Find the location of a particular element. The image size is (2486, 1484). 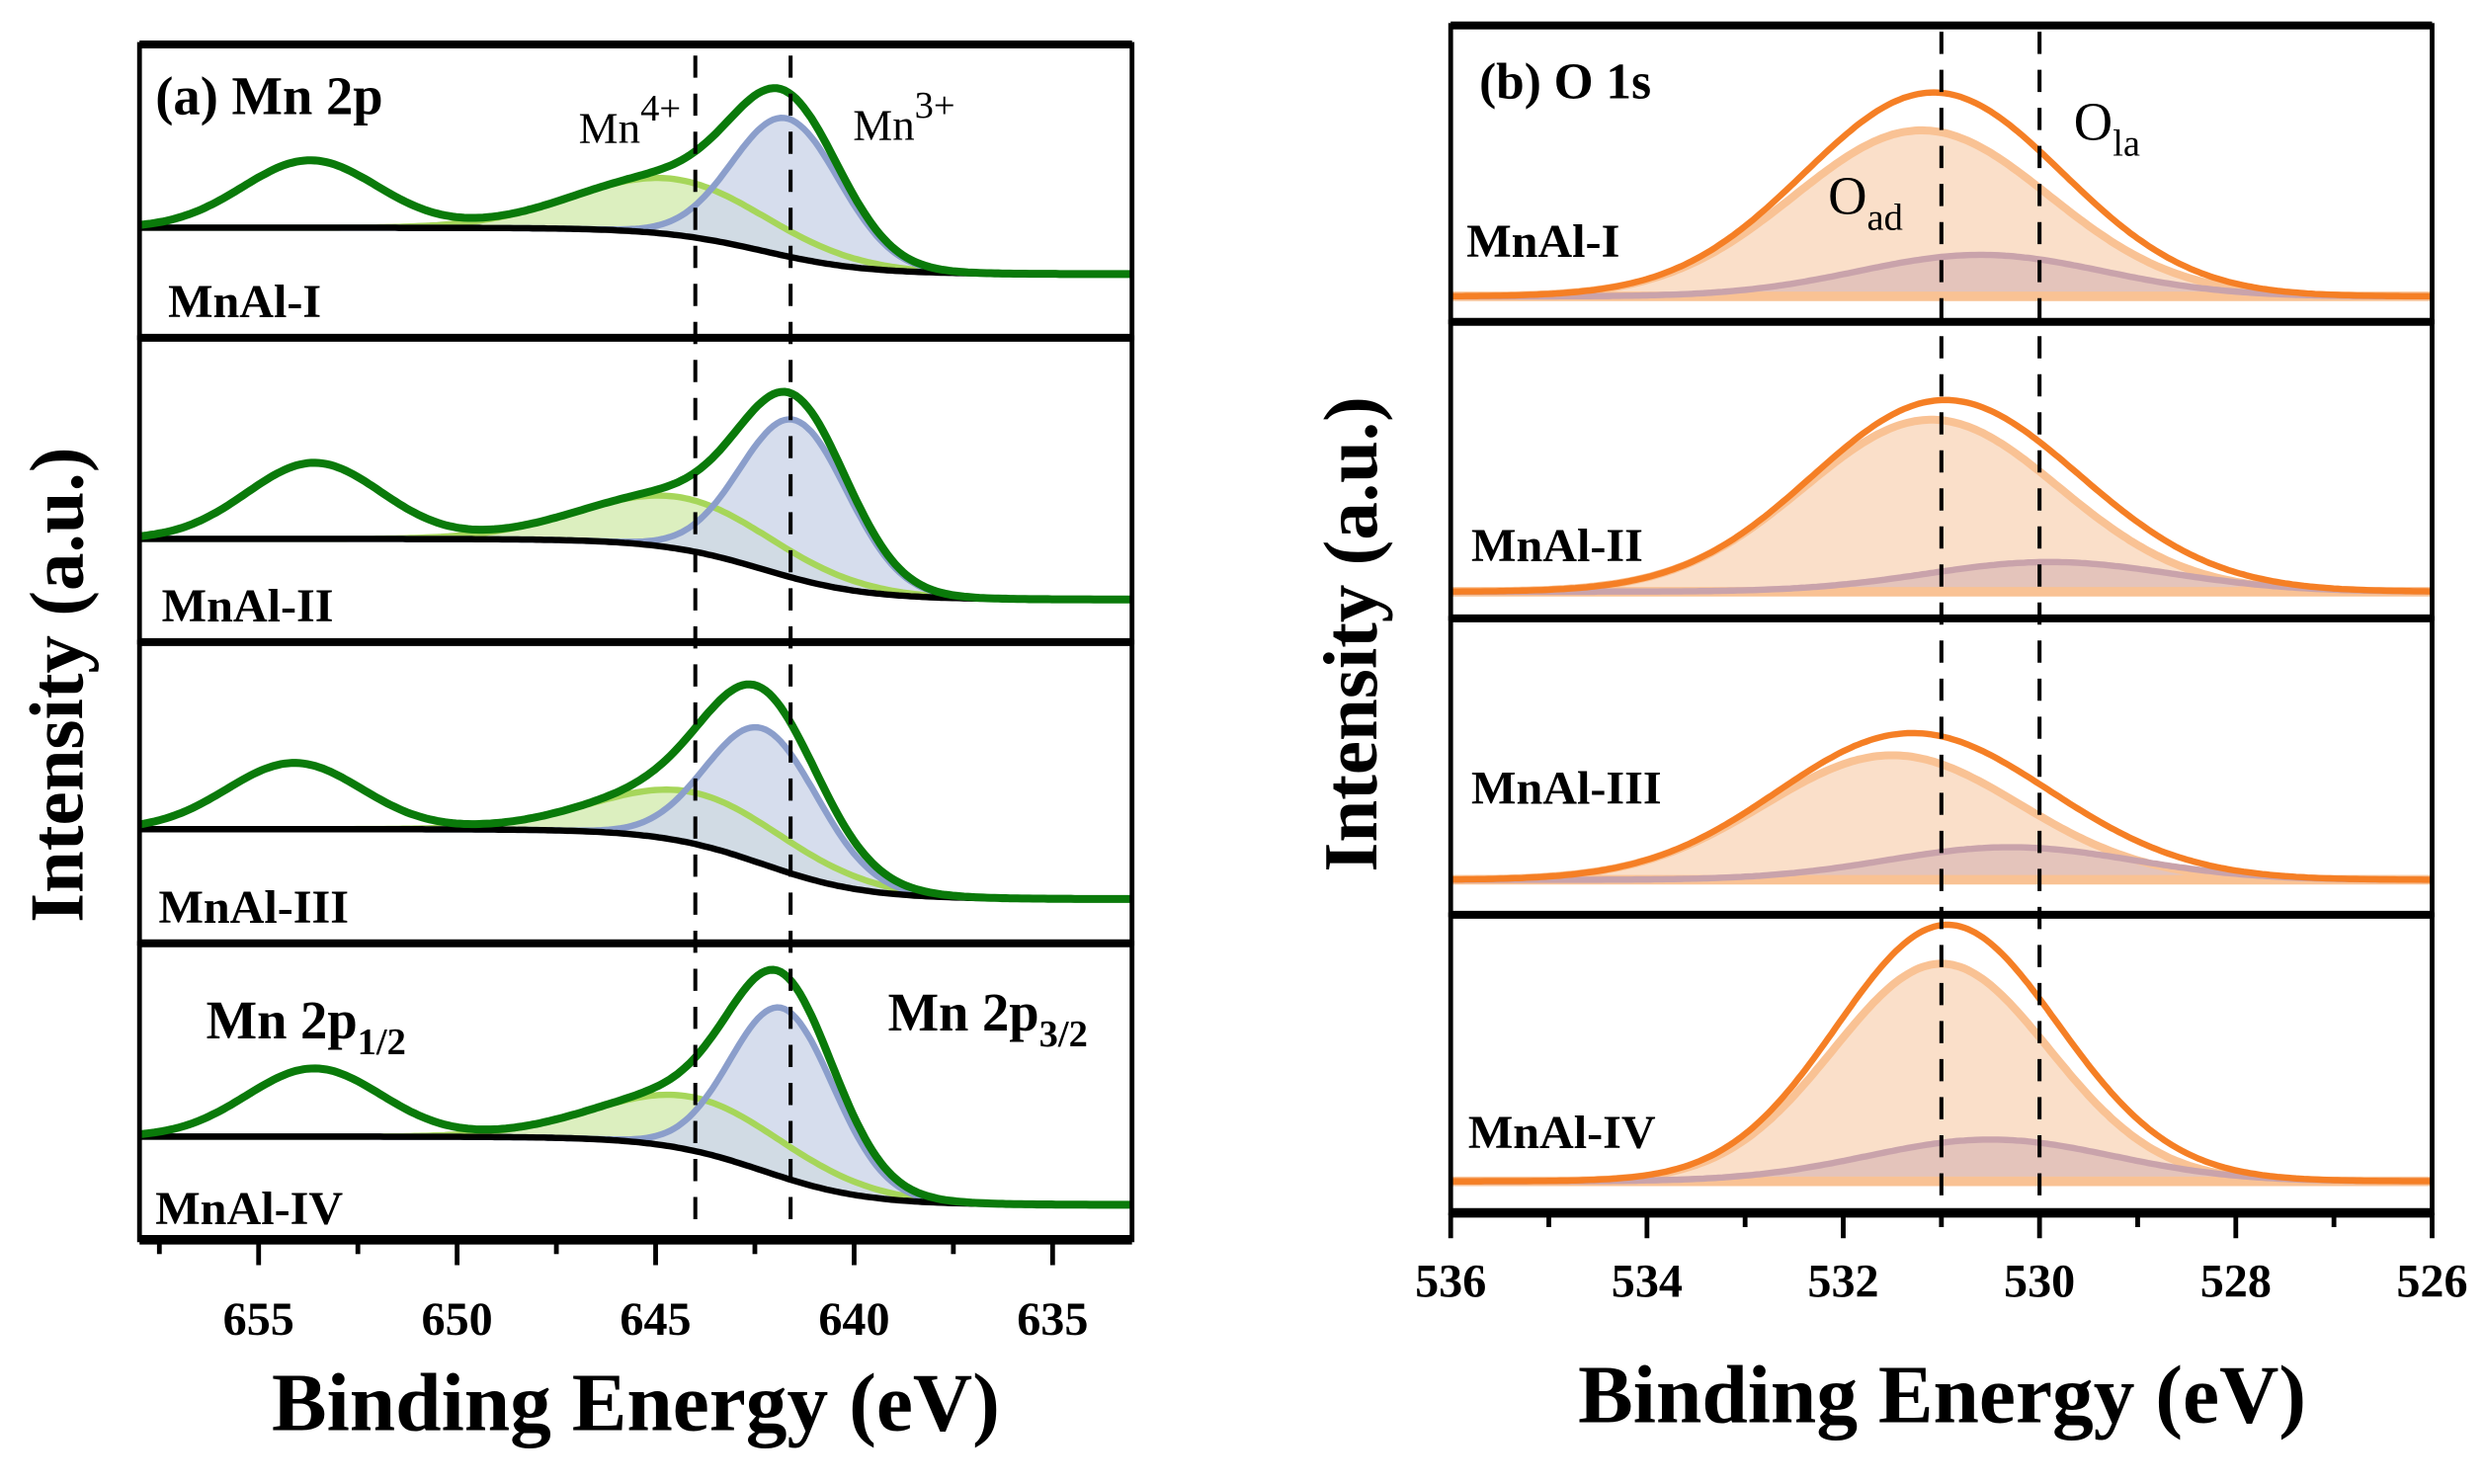

panel-b-title: (b) O 1s is located at coordinates (1565, 82).